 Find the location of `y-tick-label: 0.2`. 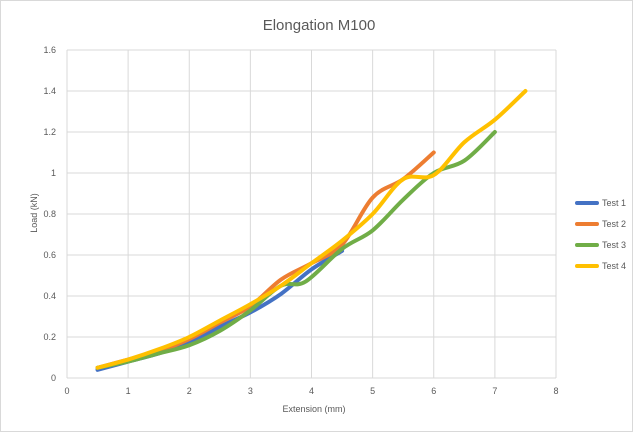

y-tick-label: 0.2 is located at coordinates (49, 337).